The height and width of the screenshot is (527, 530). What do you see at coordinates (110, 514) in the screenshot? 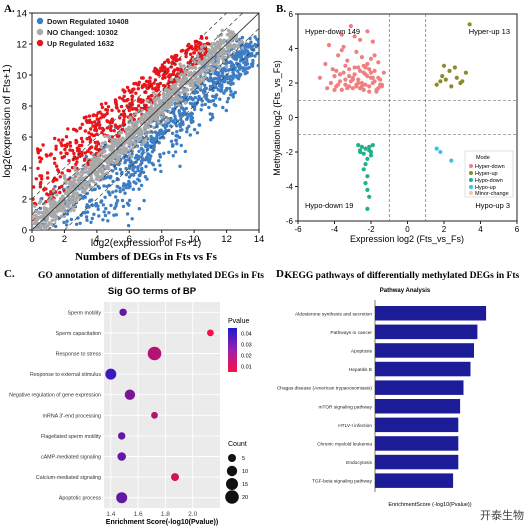
I see `x-tick-label: 1.4` at bounding box center [110, 514].